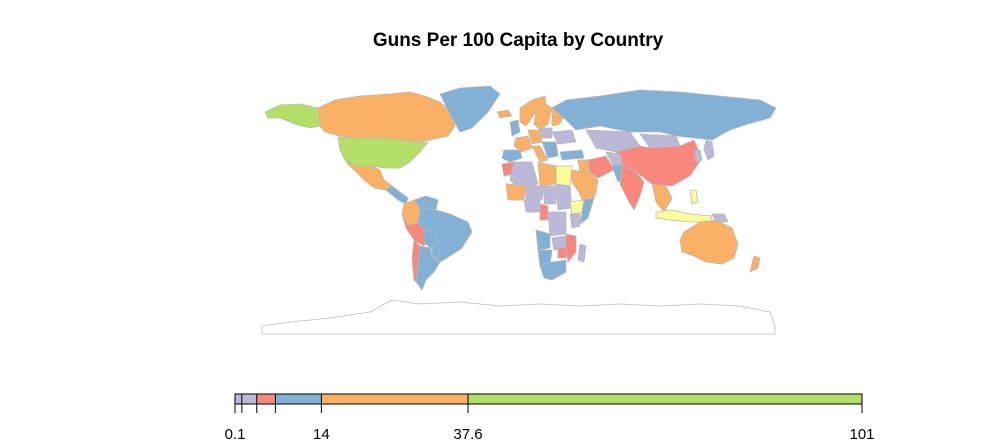 The image size is (1000, 443). I want to click on country-balkans: Balkans, so click(550, 150).